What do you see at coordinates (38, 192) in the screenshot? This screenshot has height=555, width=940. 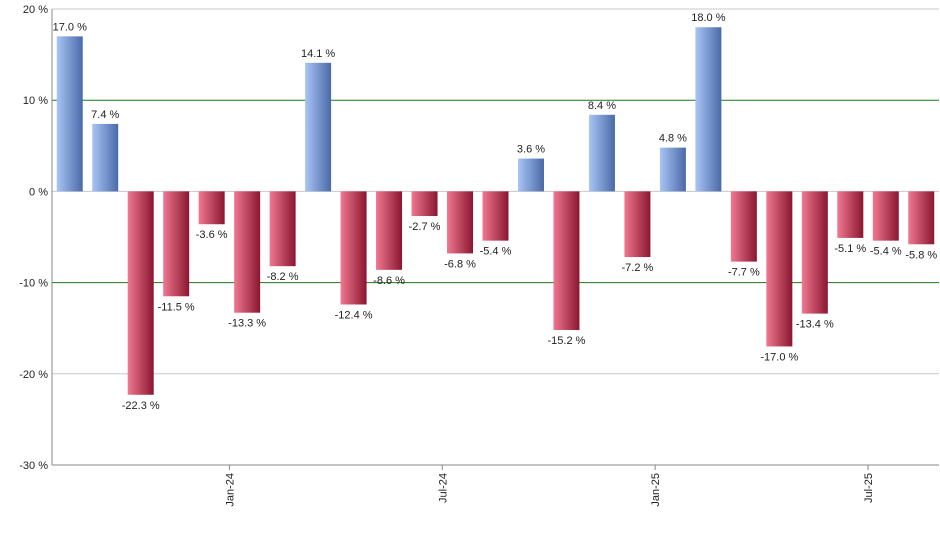 I see `y-tick-label: 0 %` at bounding box center [38, 192].